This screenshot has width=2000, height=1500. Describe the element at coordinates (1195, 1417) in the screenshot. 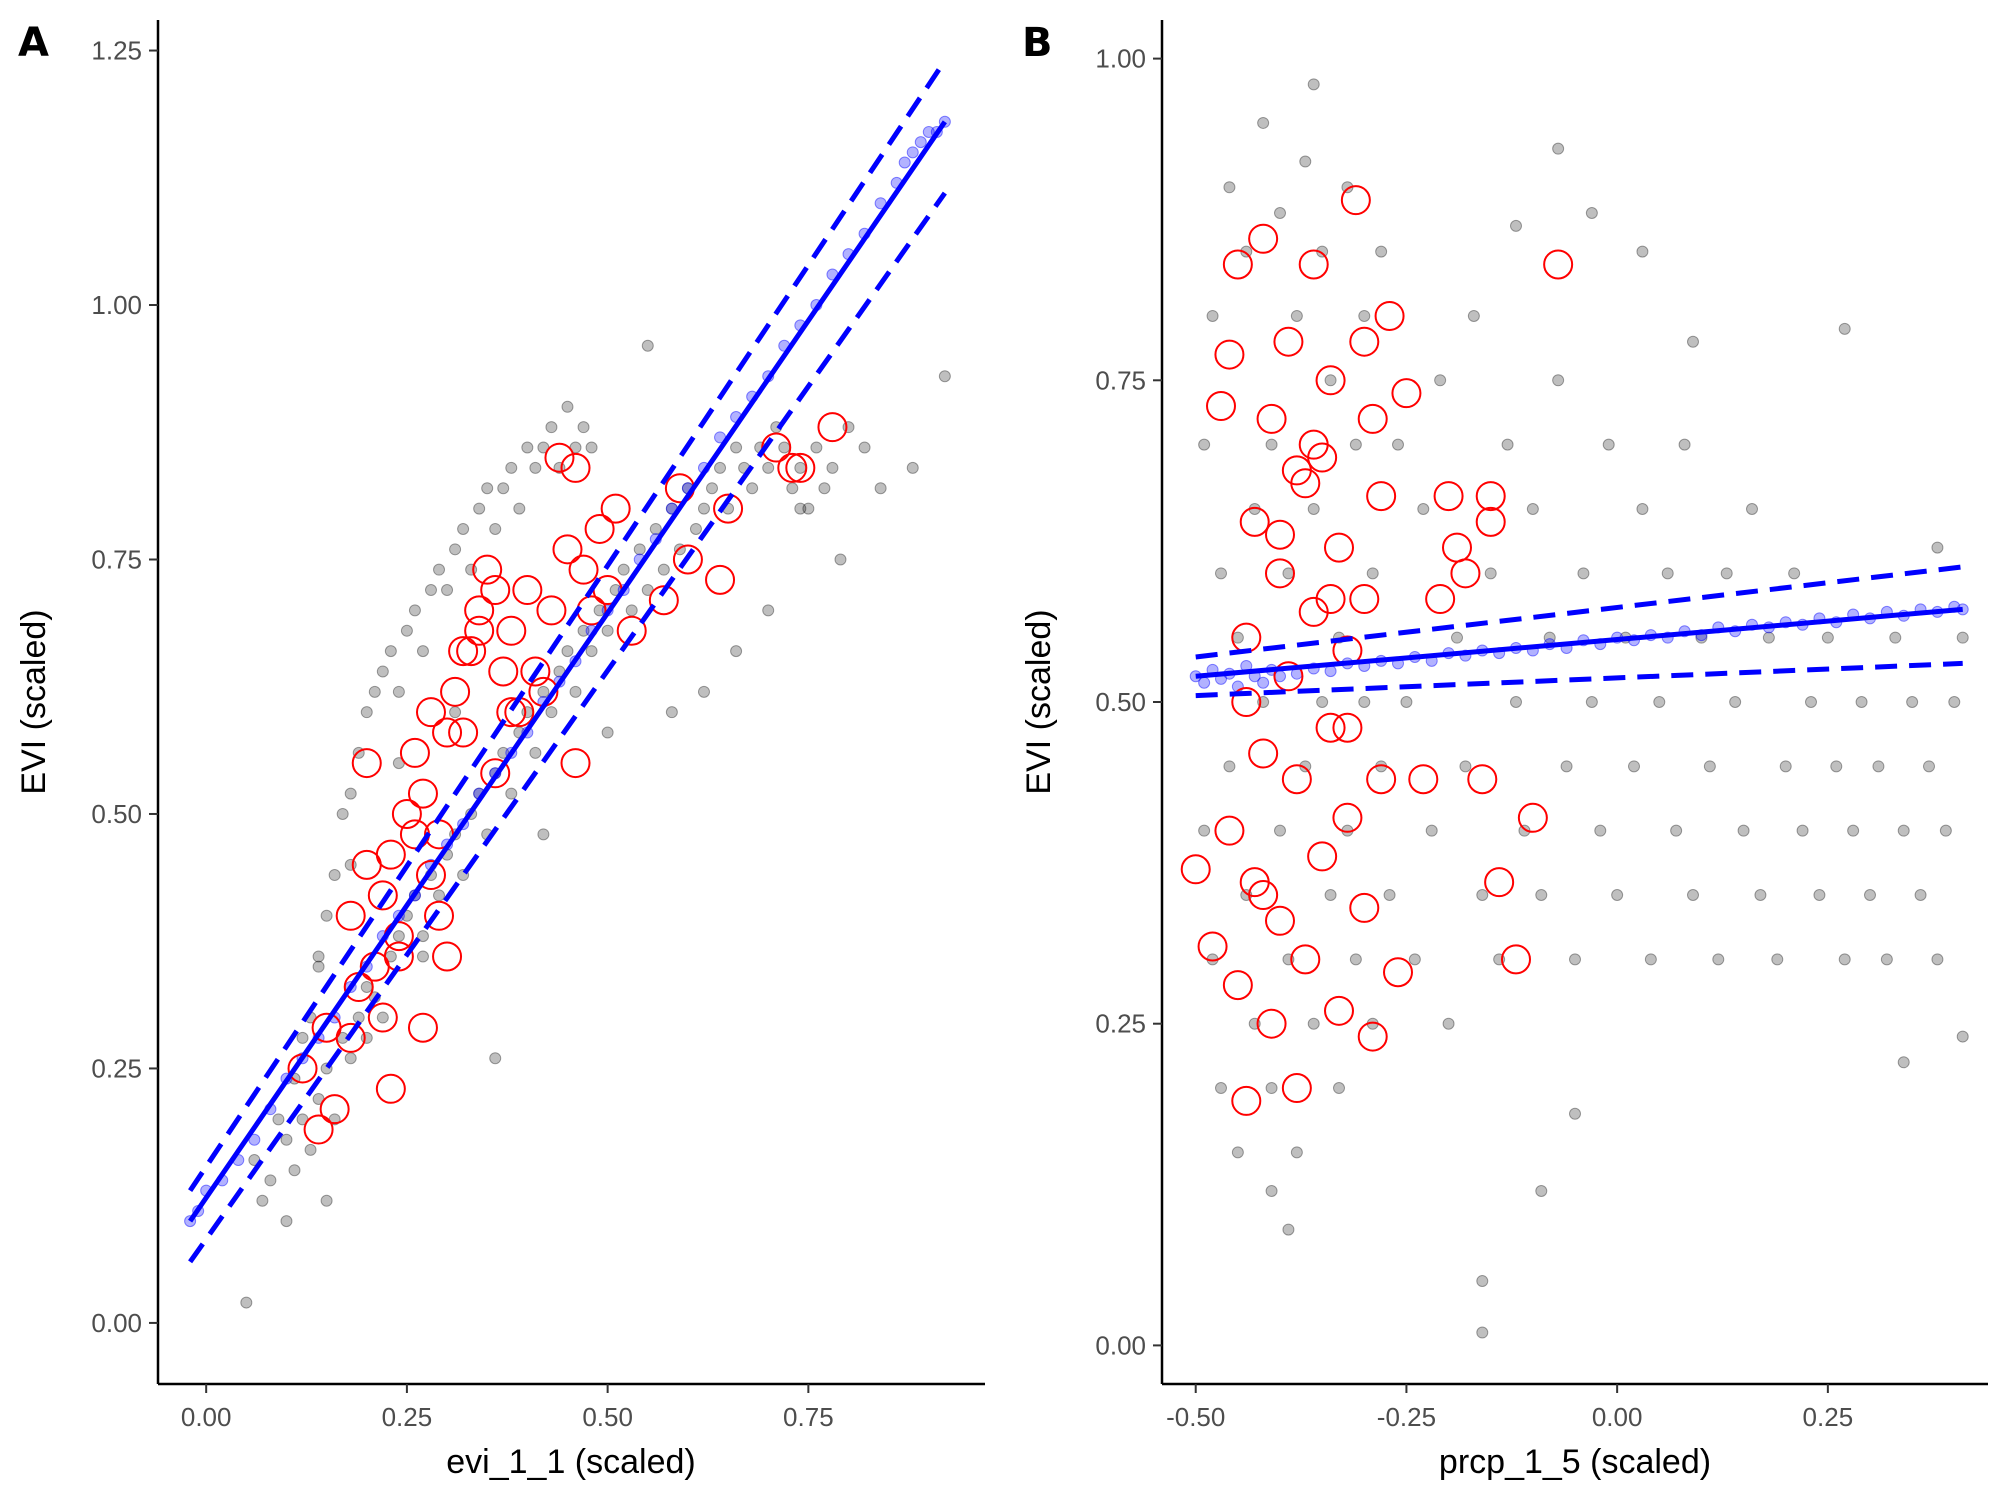

I see `panel-b-x-tick-label: -0.50` at that location.